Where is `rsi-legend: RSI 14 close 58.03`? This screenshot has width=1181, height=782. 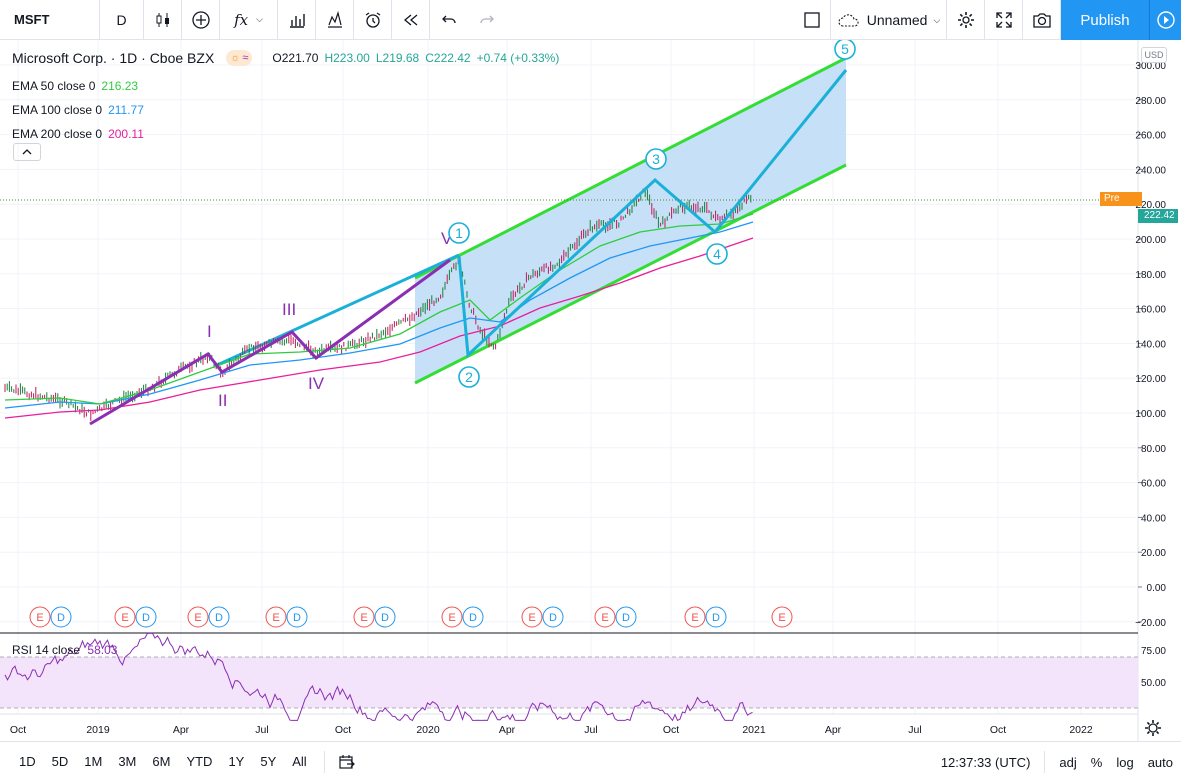
rsi-legend: RSI 14 close 58.03 is located at coordinates (64, 650).